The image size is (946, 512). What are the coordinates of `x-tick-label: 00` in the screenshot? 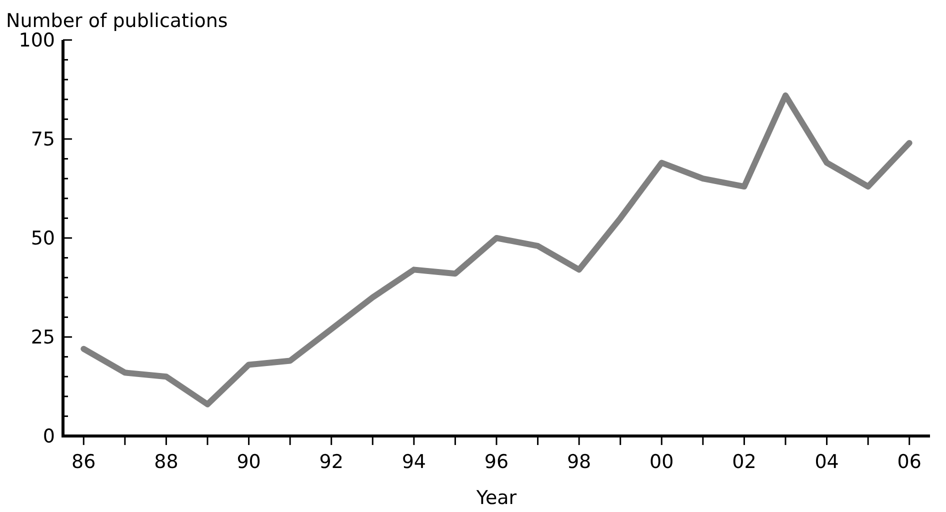 It's located at (662, 462).